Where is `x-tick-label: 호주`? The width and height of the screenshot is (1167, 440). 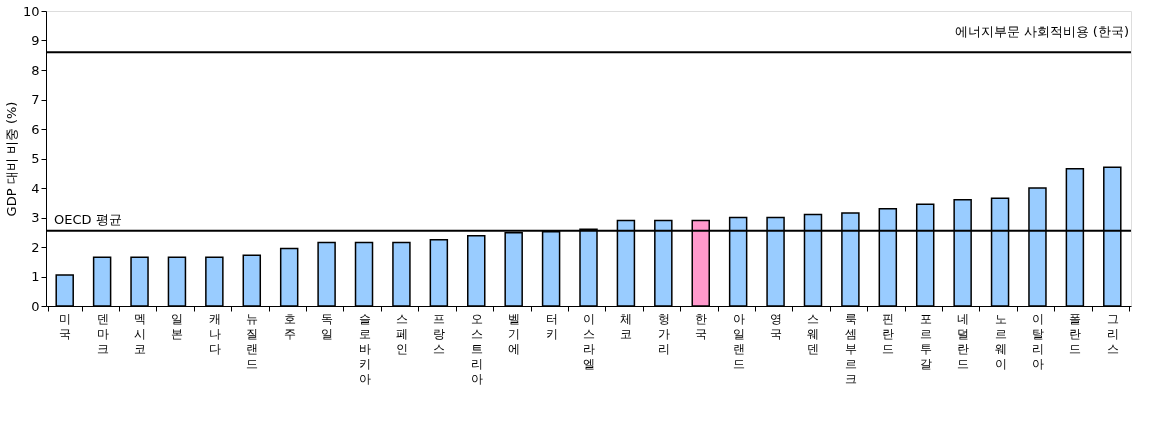
x-tick-label: 호주 is located at coordinates (289, 326).